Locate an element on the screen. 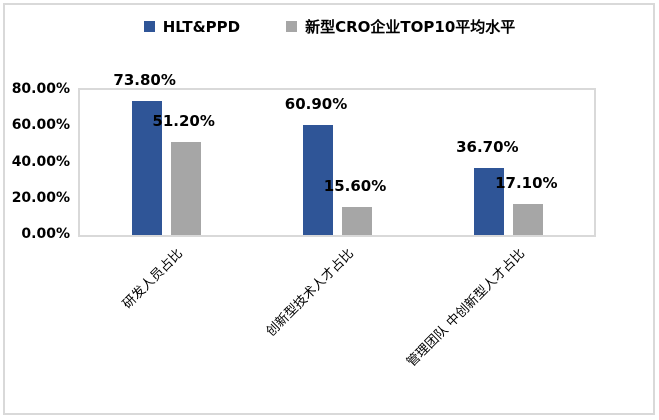 The height and width of the screenshot is (420, 659). legend-item-hlt-ppd: HLT&PPD is located at coordinates (192, 26).